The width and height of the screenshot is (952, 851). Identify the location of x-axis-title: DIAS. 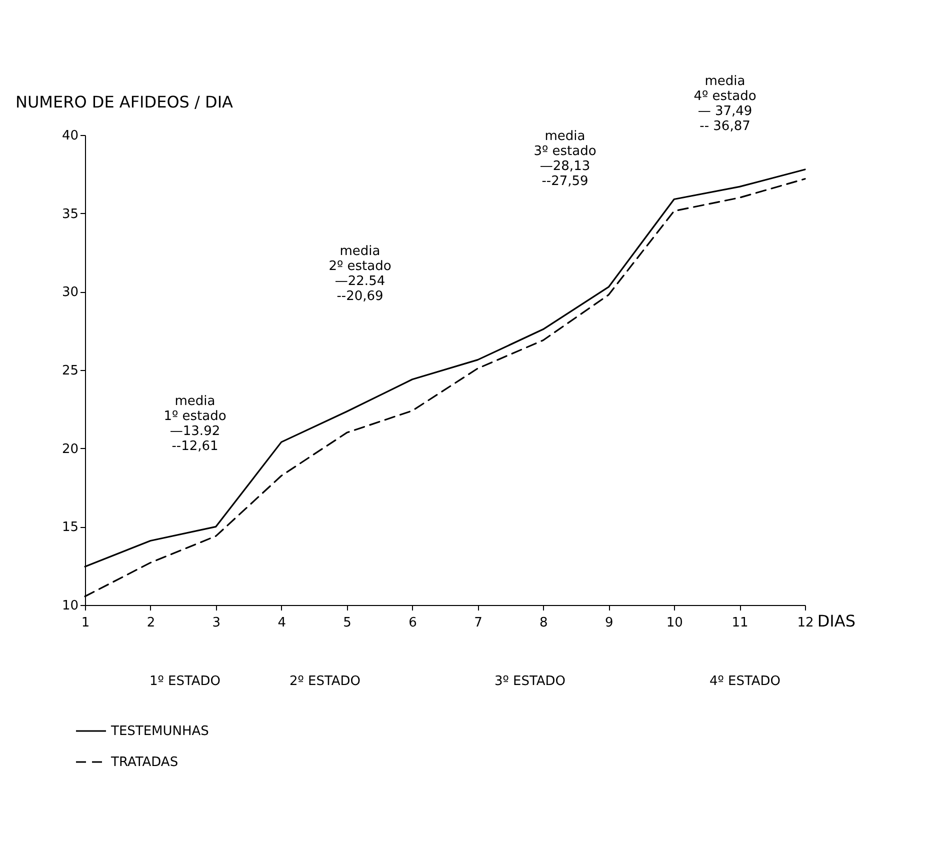
(836, 621).